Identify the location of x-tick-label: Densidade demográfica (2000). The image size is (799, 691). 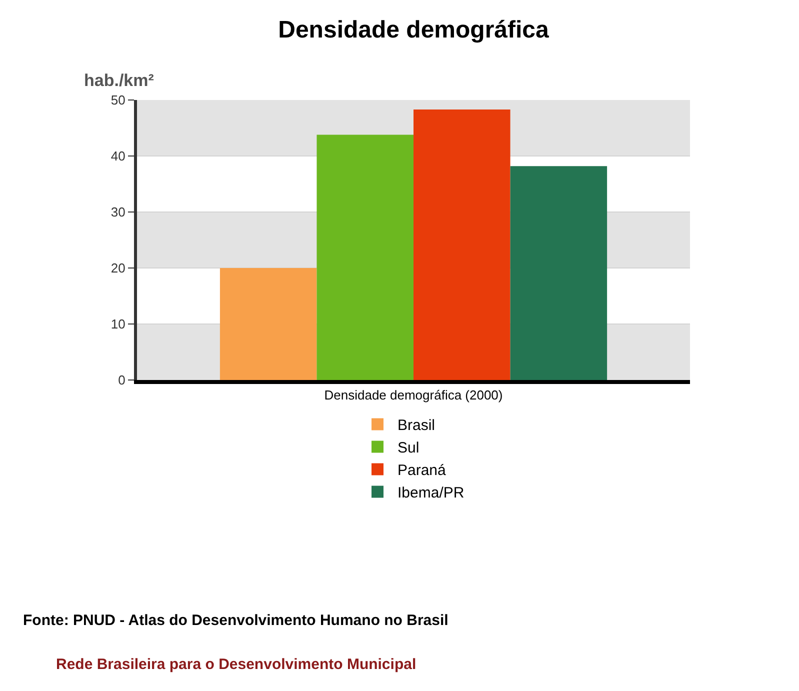
(413, 395).